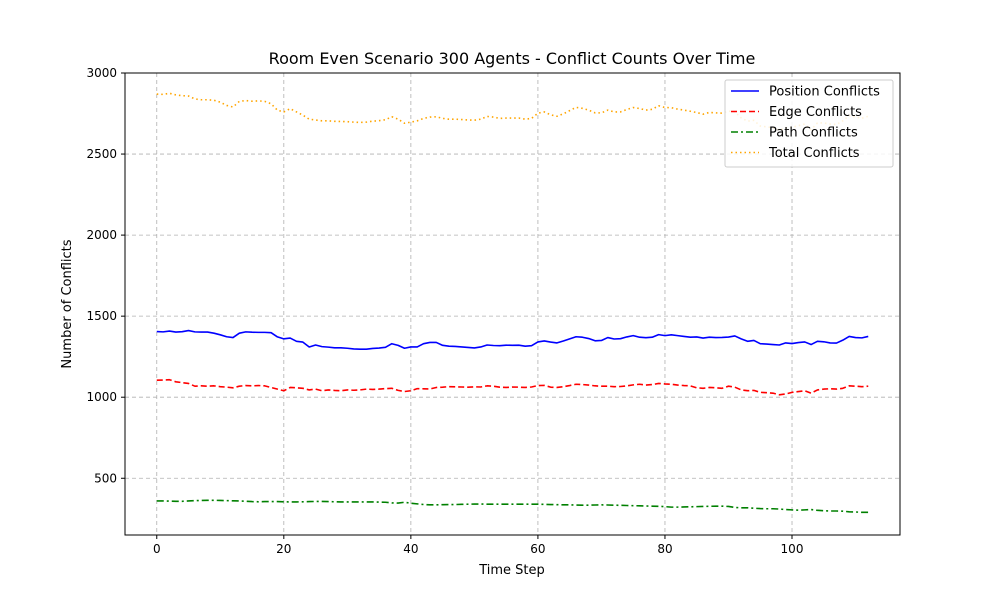  I want to click on y-axis-ticks: 500 1000 1500 2000 2500 3000, so click(105, 275).